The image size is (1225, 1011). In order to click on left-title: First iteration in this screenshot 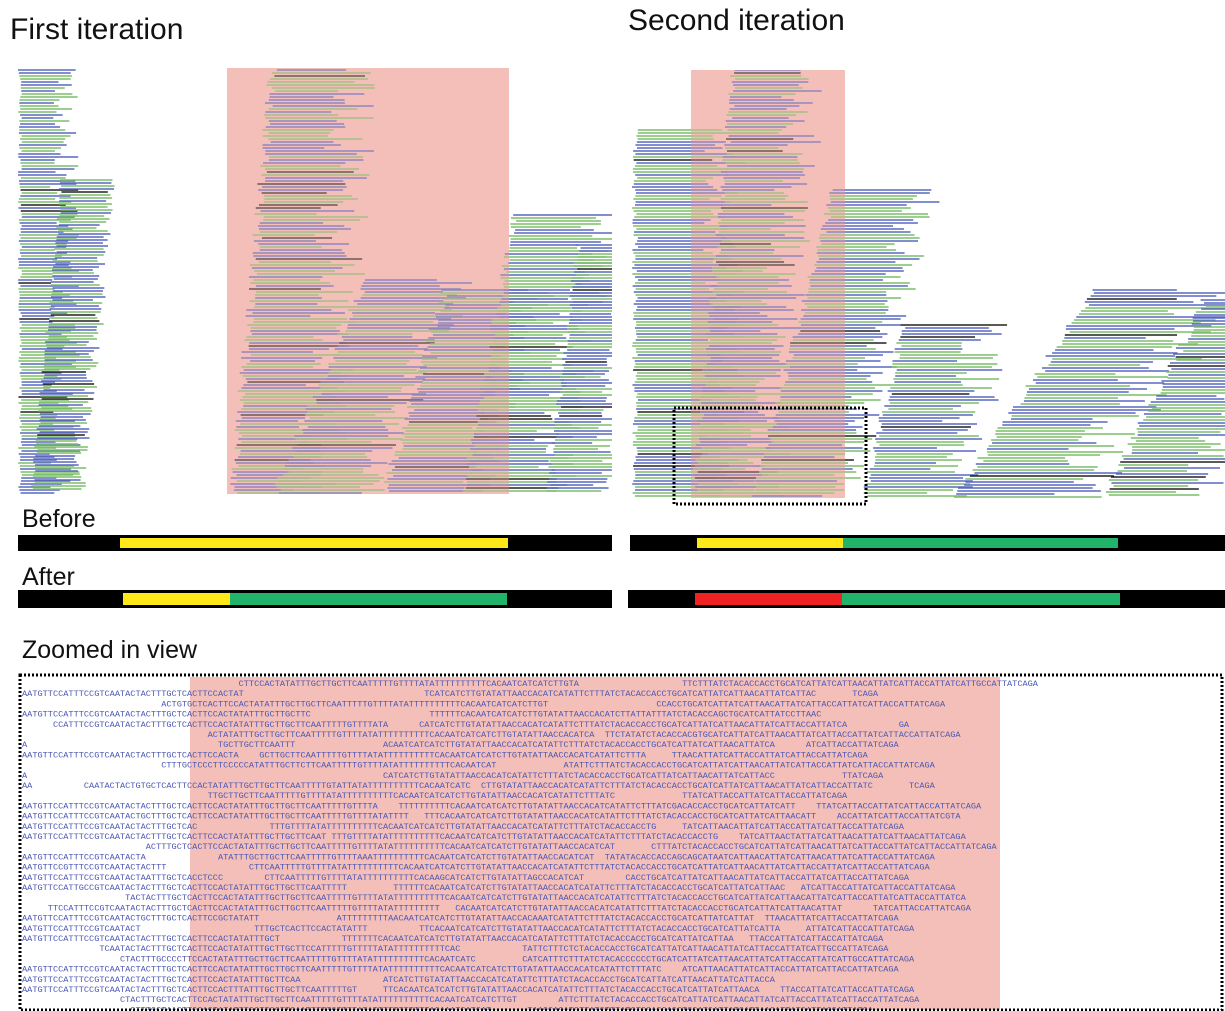, I will do `click(96, 29)`.